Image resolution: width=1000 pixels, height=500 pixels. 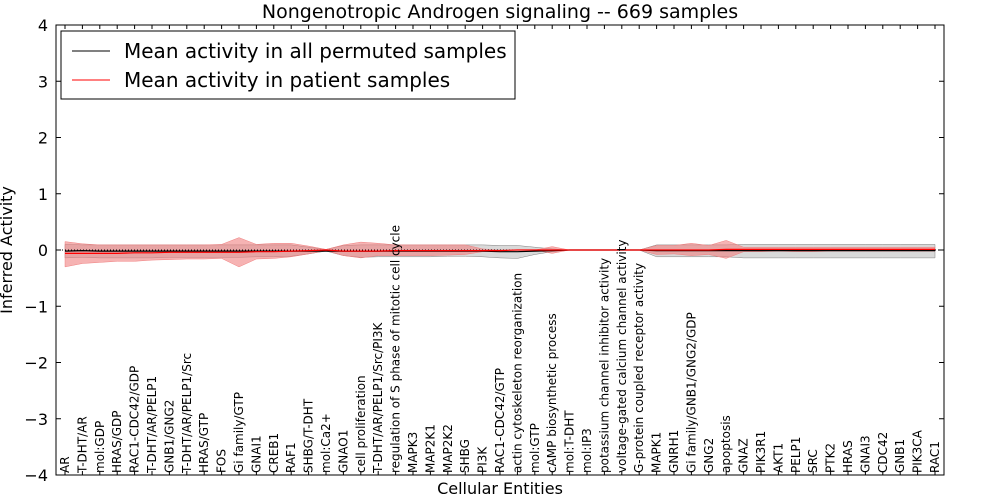 What do you see at coordinates (43, 138) in the screenshot?
I see `y-tick-label: 2` at bounding box center [43, 138].